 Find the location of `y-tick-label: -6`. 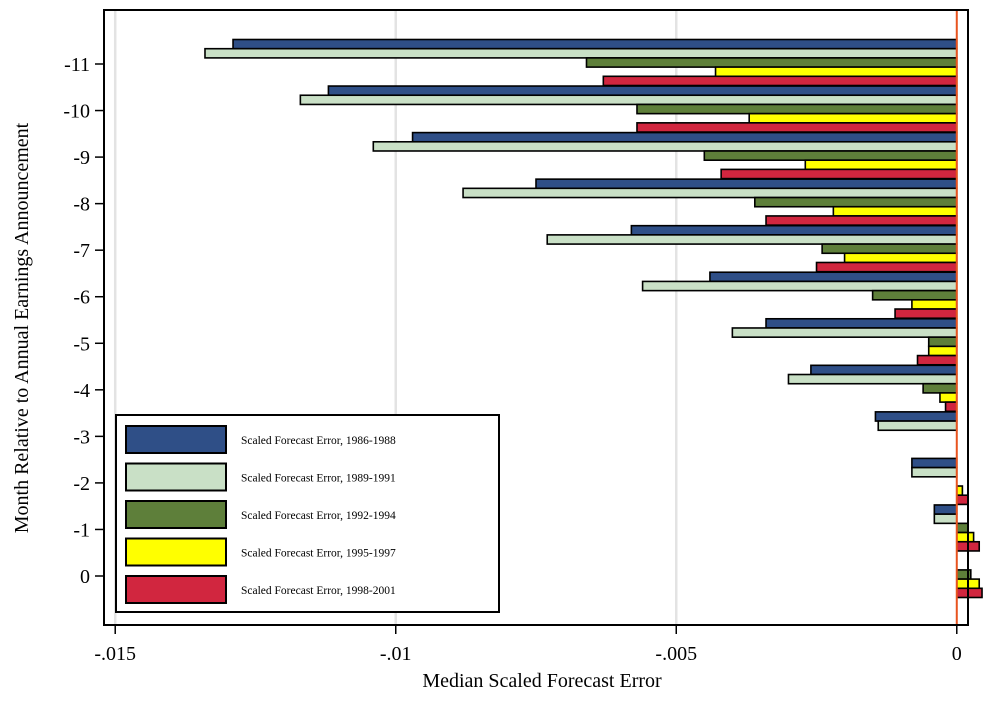

y-tick-label: -6 is located at coordinates (81, 298).